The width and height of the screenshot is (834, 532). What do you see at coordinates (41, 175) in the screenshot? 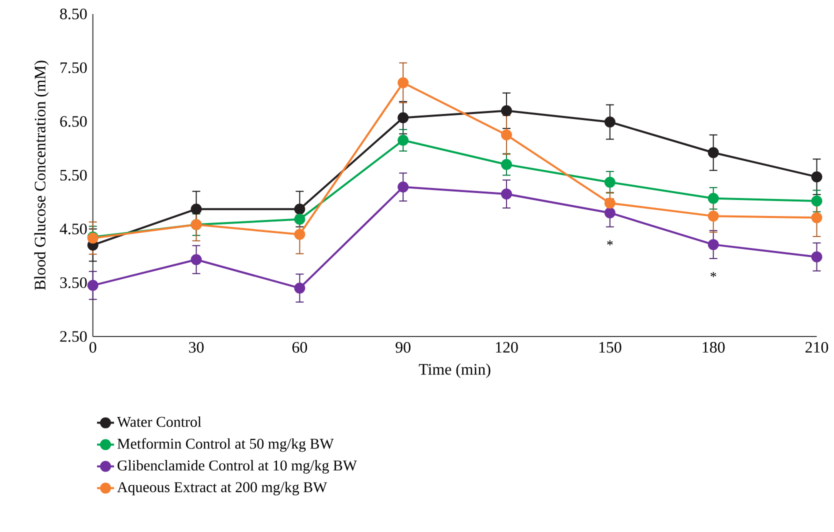
I see `y-axis-title: Blood Glucose Concentration (mM)` at bounding box center [41, 175].